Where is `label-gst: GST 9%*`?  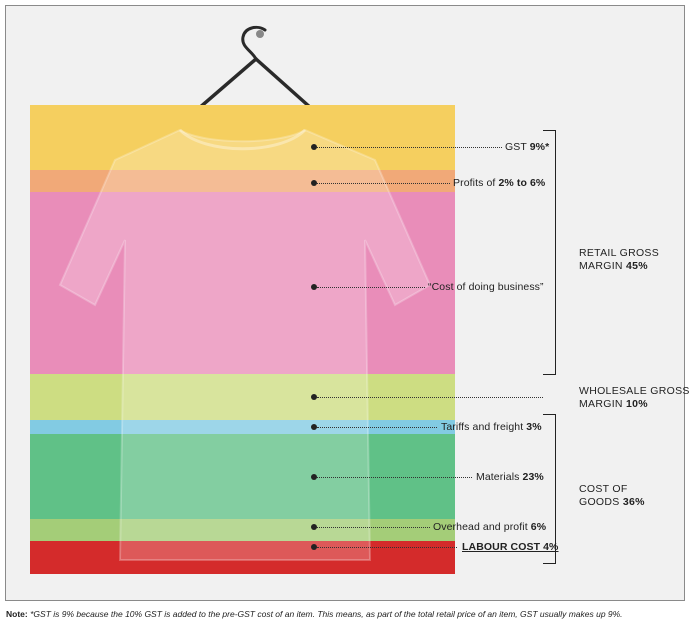 label-gst: GST 9%* is located at coordinates (527, 147).